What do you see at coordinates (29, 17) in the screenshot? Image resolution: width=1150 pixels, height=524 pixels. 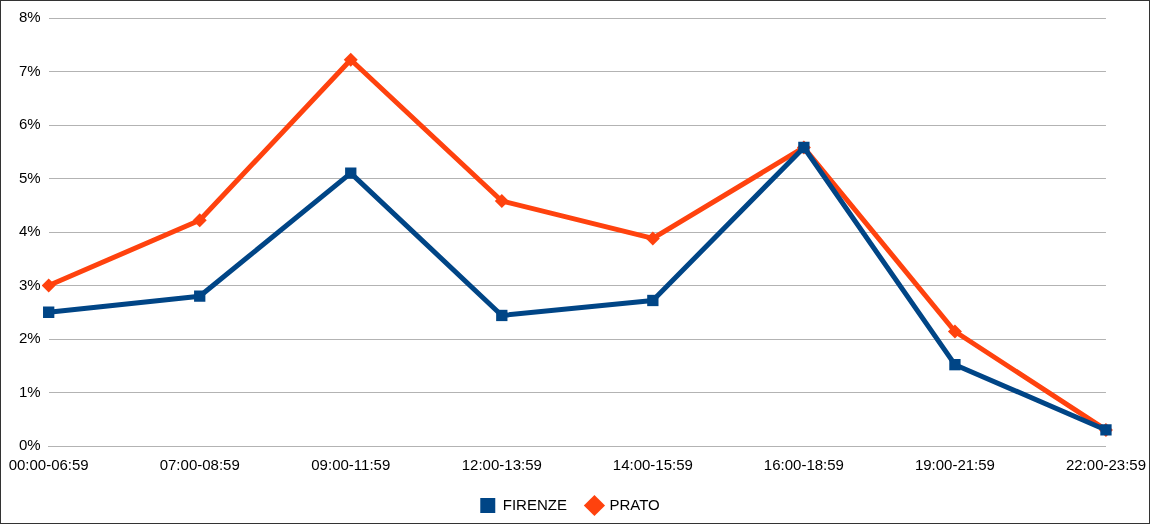 I see `y-tick-label: 8%` at bounding box center [29, 17].